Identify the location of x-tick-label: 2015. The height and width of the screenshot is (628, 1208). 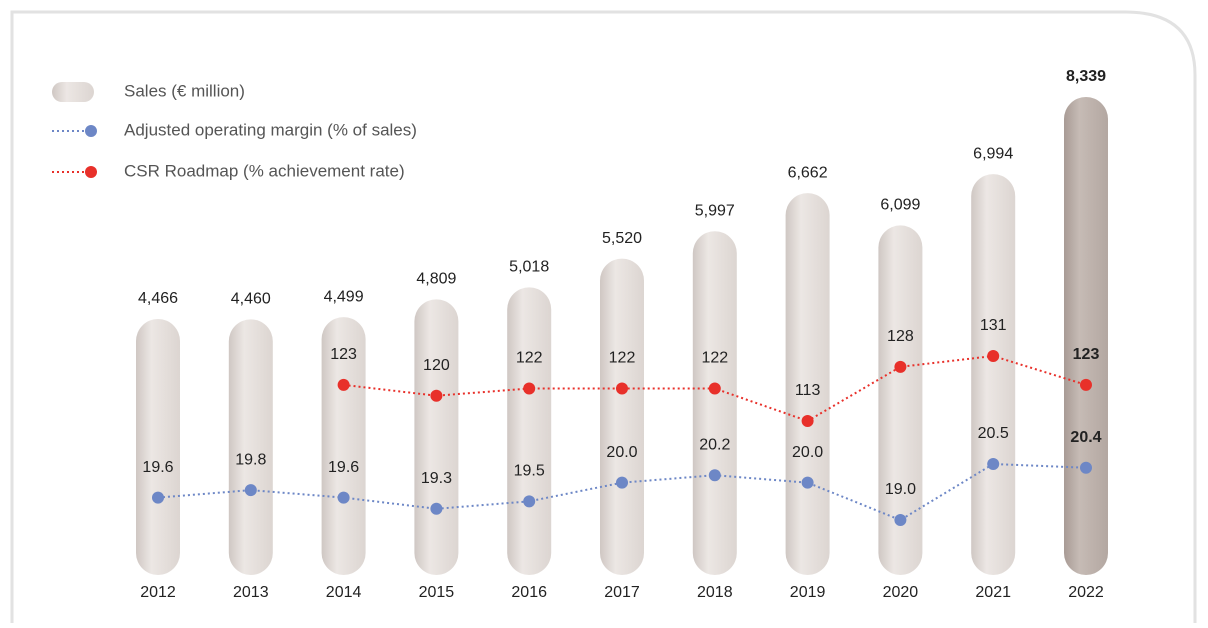
(437, 592).